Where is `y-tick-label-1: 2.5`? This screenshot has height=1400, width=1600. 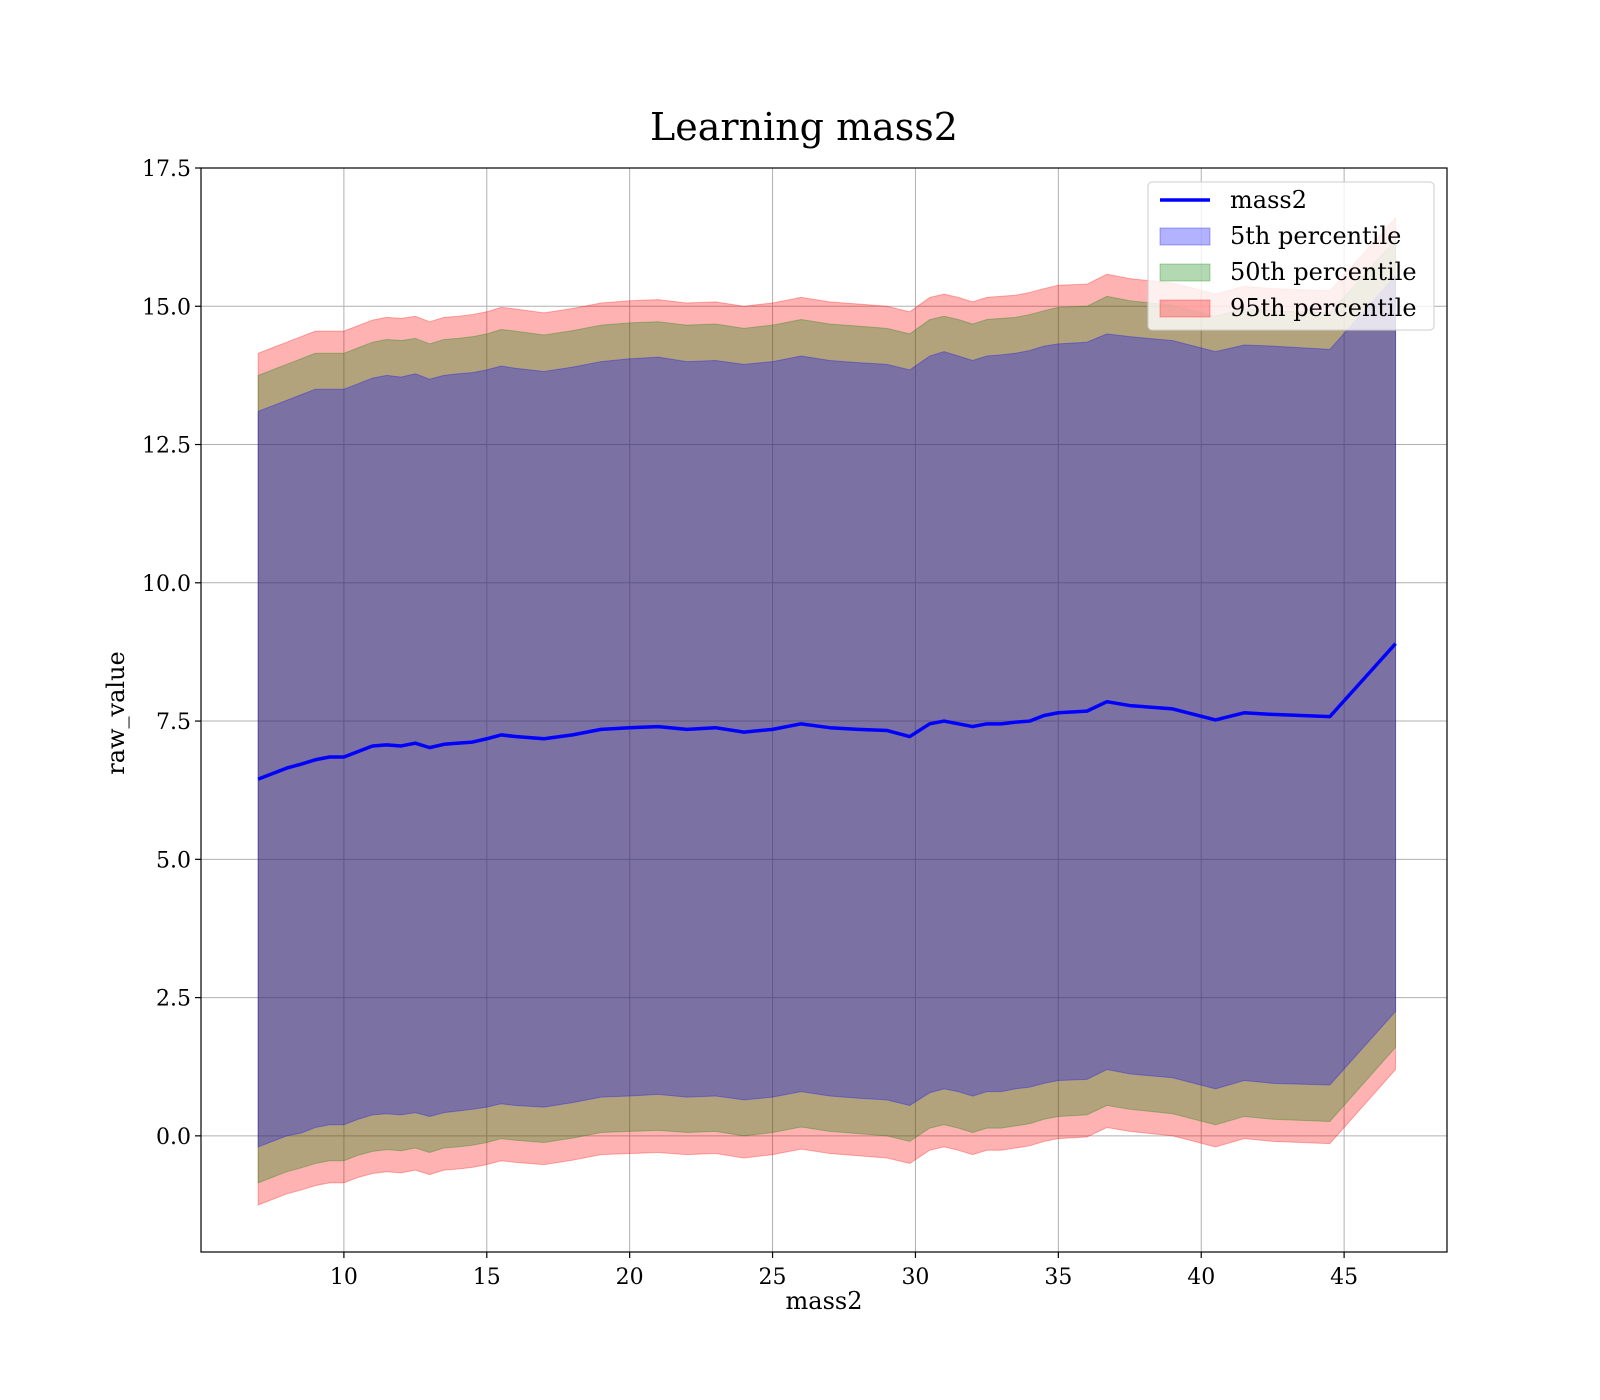 y-tick-label-1: 2.5 is located at coordinates (173, 999).